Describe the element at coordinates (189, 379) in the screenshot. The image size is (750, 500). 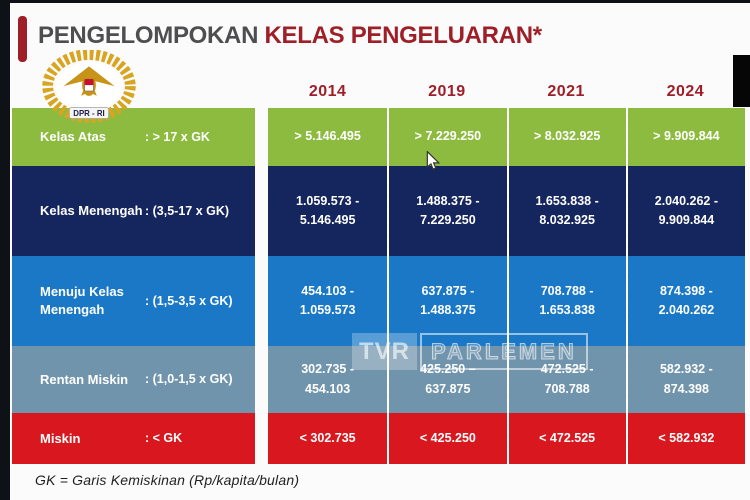
I see `category-range: : (1,0-1,5 x GK)` at that location.